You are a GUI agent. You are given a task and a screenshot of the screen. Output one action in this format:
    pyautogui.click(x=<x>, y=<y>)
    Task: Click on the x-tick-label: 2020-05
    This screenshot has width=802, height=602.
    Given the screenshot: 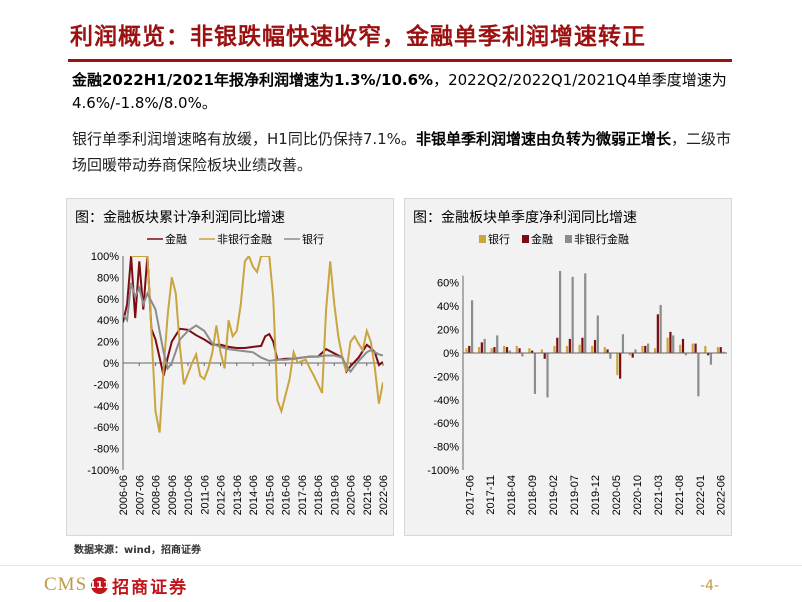 What is the action you would take?
    pyautogui.click(x=617, y=495)
    